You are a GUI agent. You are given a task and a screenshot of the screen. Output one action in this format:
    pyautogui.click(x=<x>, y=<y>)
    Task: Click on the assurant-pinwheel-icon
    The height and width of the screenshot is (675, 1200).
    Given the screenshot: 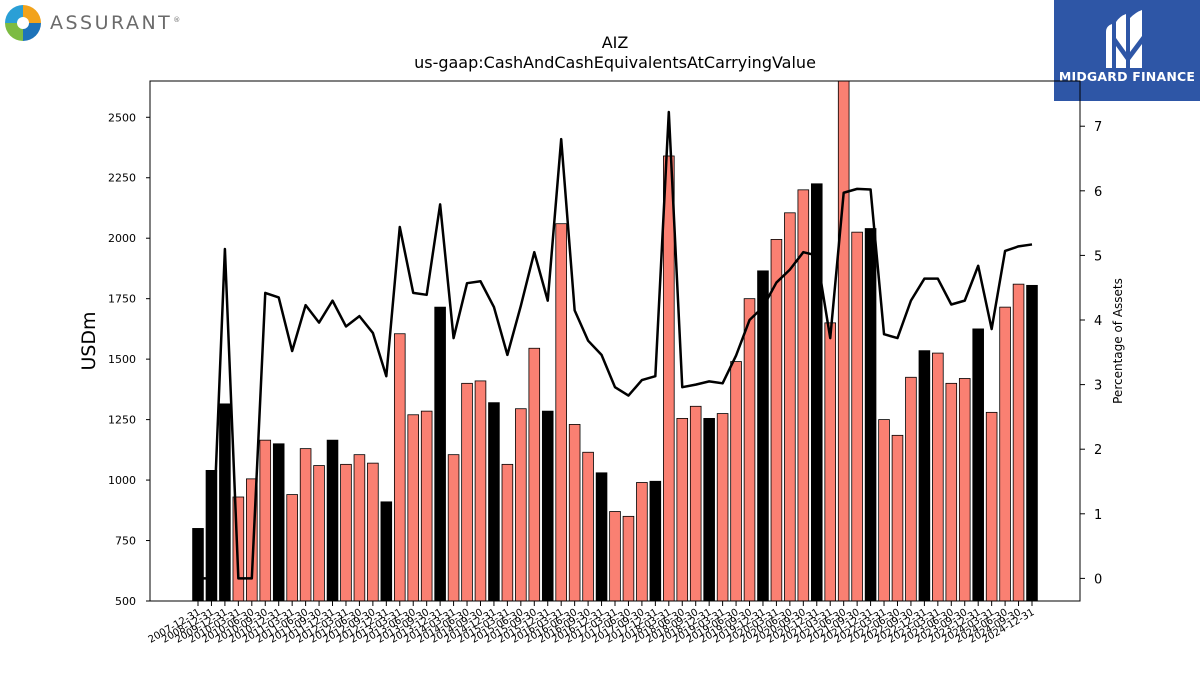 What is the action you would take?
    pyautogui.click(x=23, y=23)
    